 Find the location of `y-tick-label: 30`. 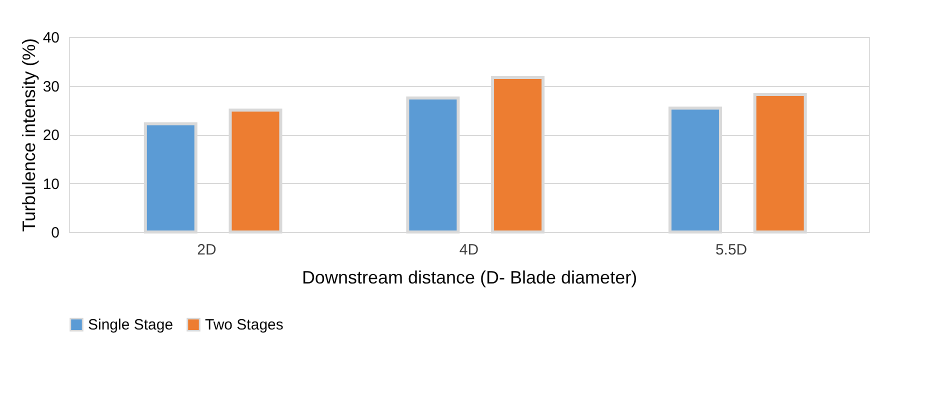

y-tick-label: 30 is located at coordinates (51, 87).